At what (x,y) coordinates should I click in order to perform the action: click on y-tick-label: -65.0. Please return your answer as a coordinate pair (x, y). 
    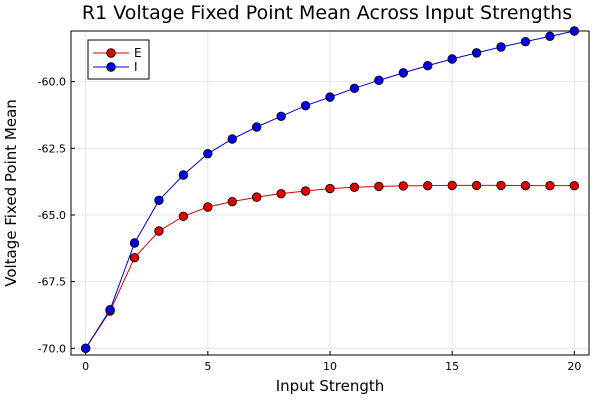
    Looking at the image, I should click on (52, 215).